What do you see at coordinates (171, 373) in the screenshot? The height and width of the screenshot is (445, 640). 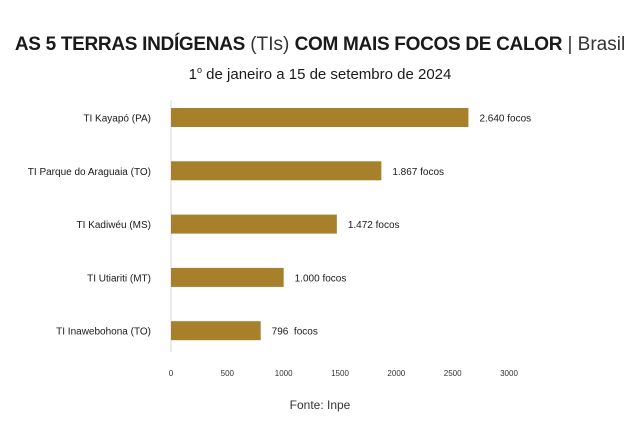 I see `x-tick-label-0: 0` at bounding box center [171, 373].